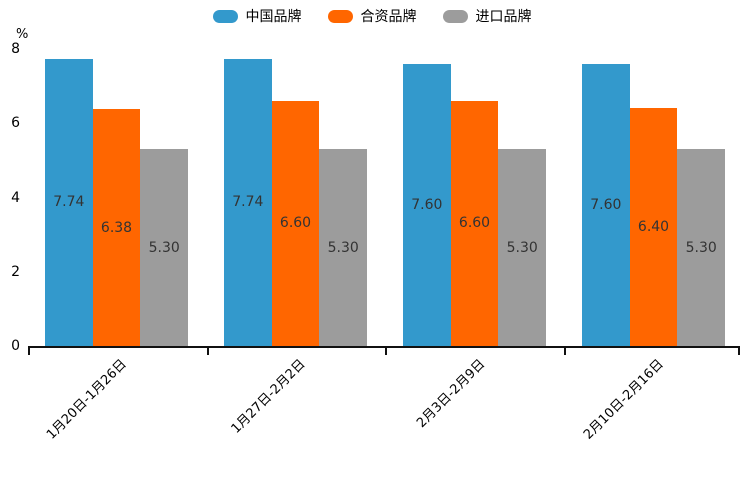  What do you see at coordinates (87, 399) in the screenshot?
I see `x-category-label: 1月20日-1月26日` at bounding box center [87, 399].